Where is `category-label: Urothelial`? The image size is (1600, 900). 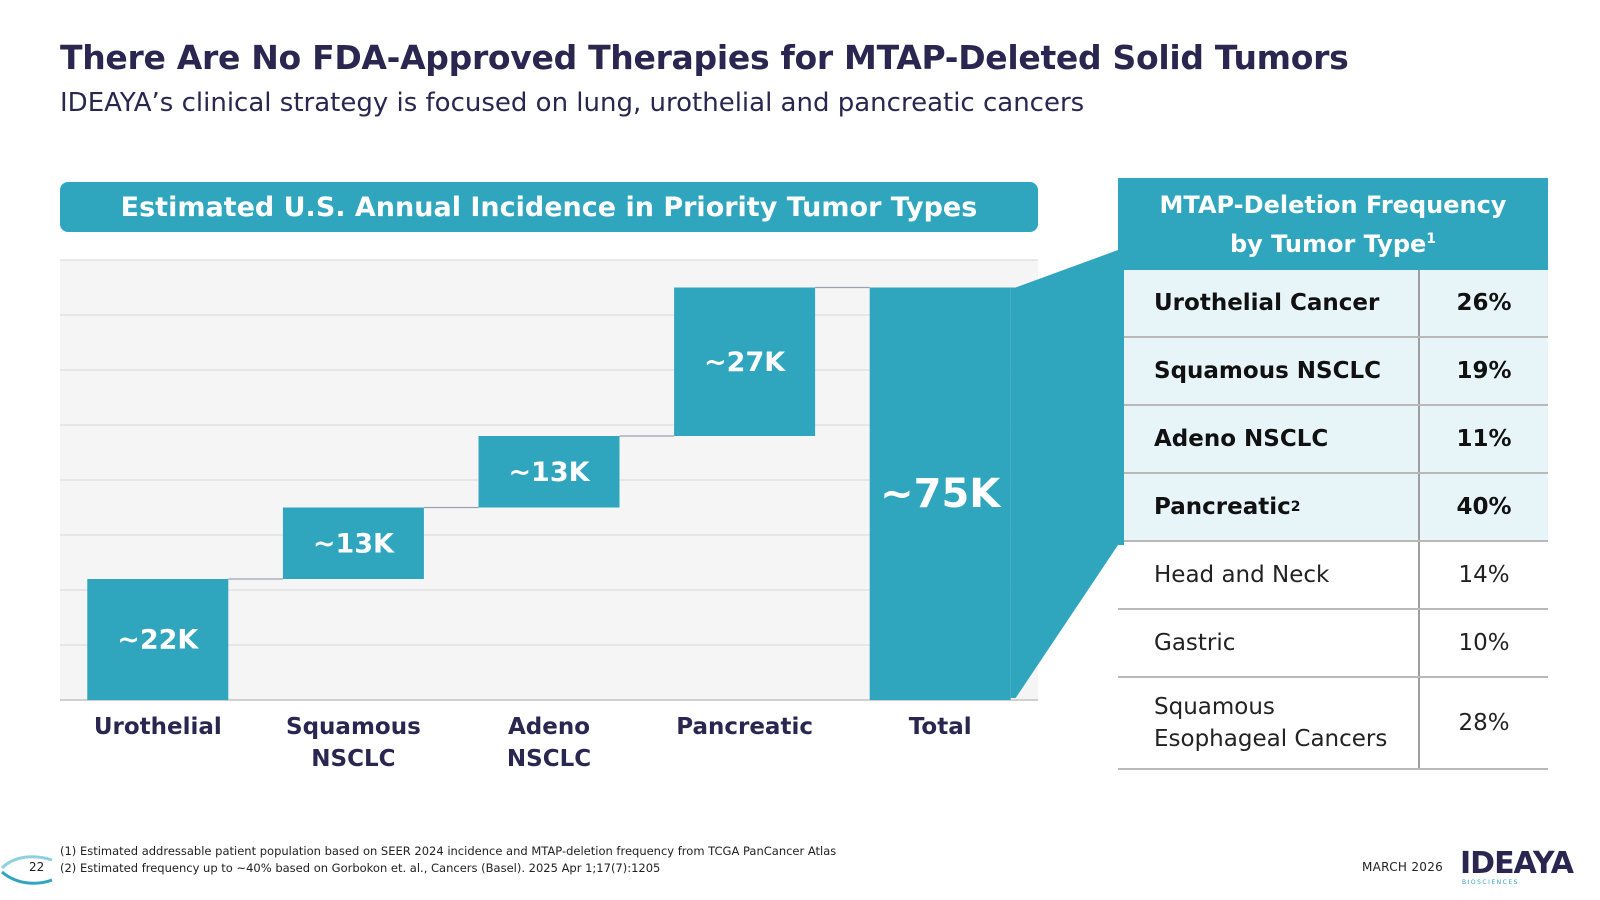 category-label: Urothelial is located at coordinates (158, 727).